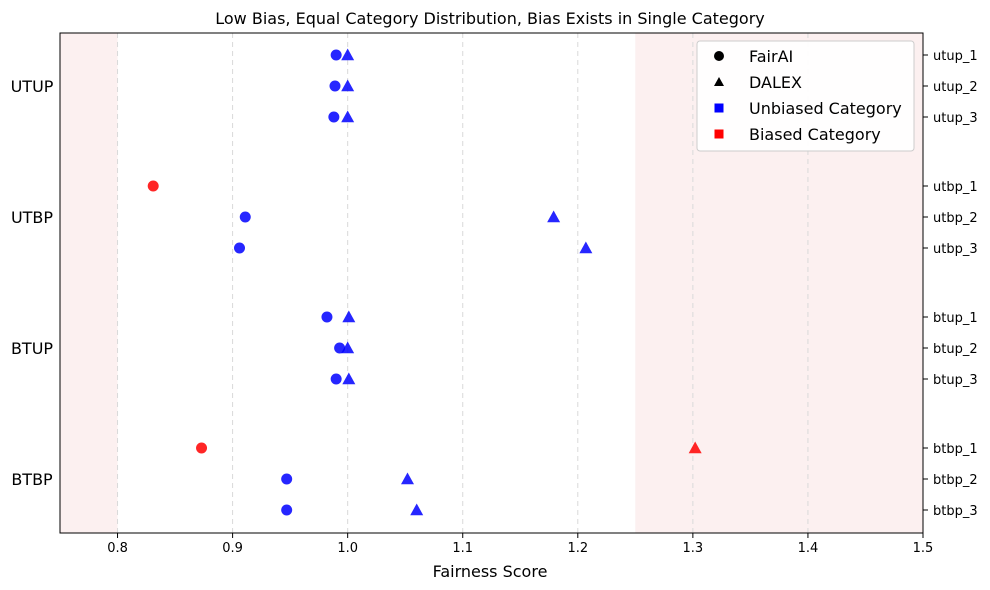 Image resolution: width=990 pixels, height=590 pixels. I want to click on y-axis-groups: UTUP UTBP BTUP BTBP, so click(32, 283).